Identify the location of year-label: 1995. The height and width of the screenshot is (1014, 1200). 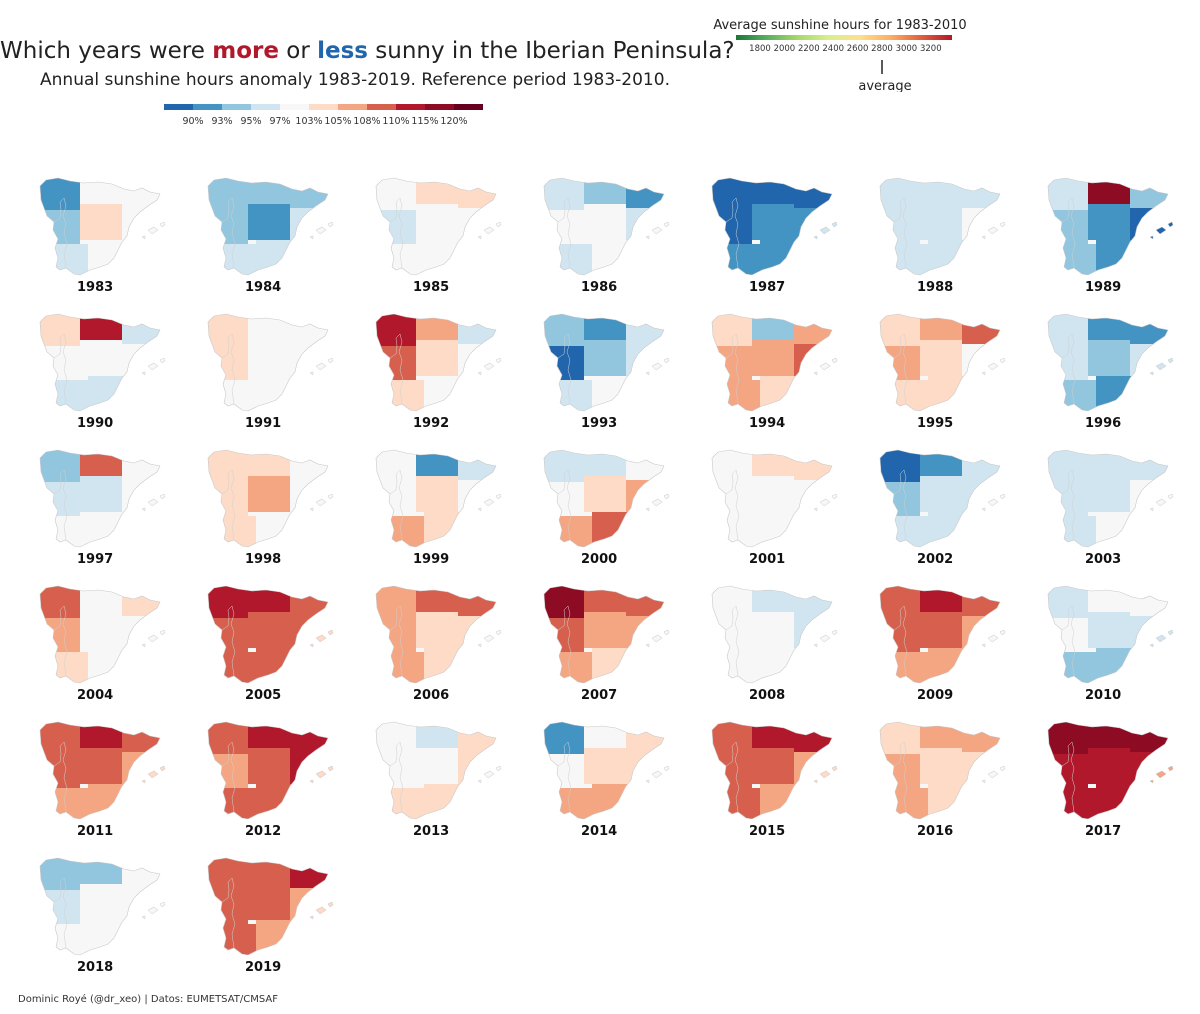
(935, 423).